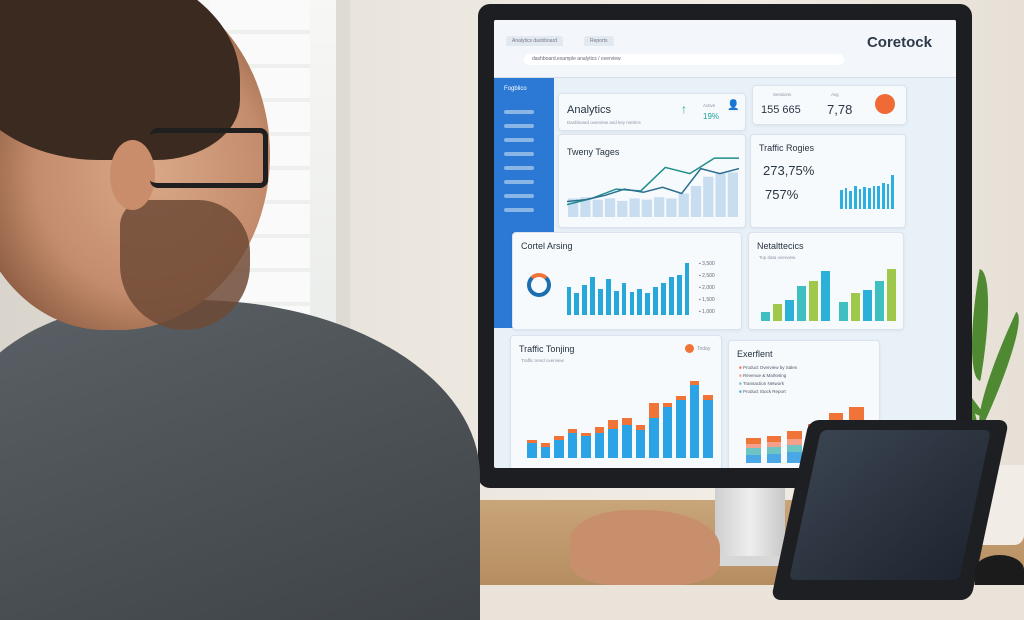 Image resolution: width=1024 pixels, height=620 pixels. Describe the element at coordinates (515, 89) in the screenshot. I see `sidebar-logo: Fogblico` at that location.